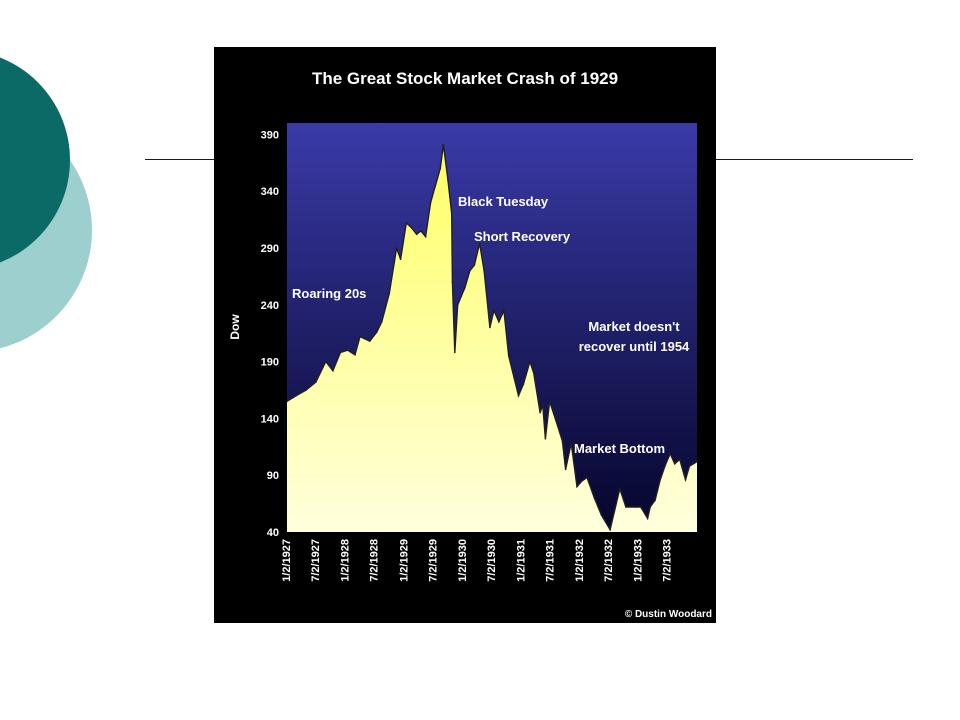 The image size is (960, 720). I want to click on y-axis-ticks: 40 90 140 190 240 290 340 390, so click(270, 334).